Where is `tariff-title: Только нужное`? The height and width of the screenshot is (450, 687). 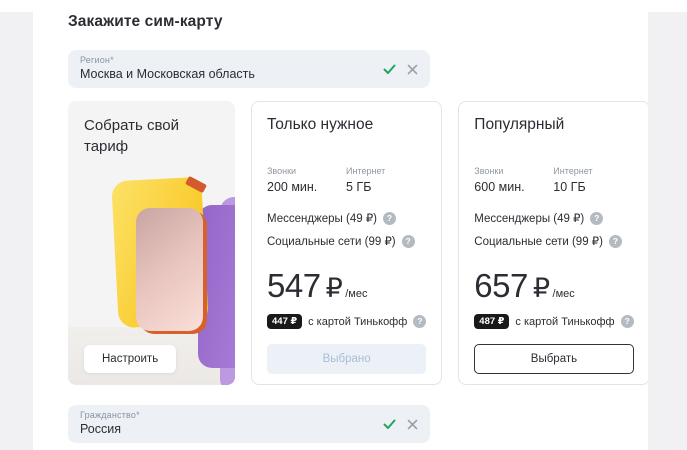
tariff-title: Только нужное is located at coordinates (320, 124).